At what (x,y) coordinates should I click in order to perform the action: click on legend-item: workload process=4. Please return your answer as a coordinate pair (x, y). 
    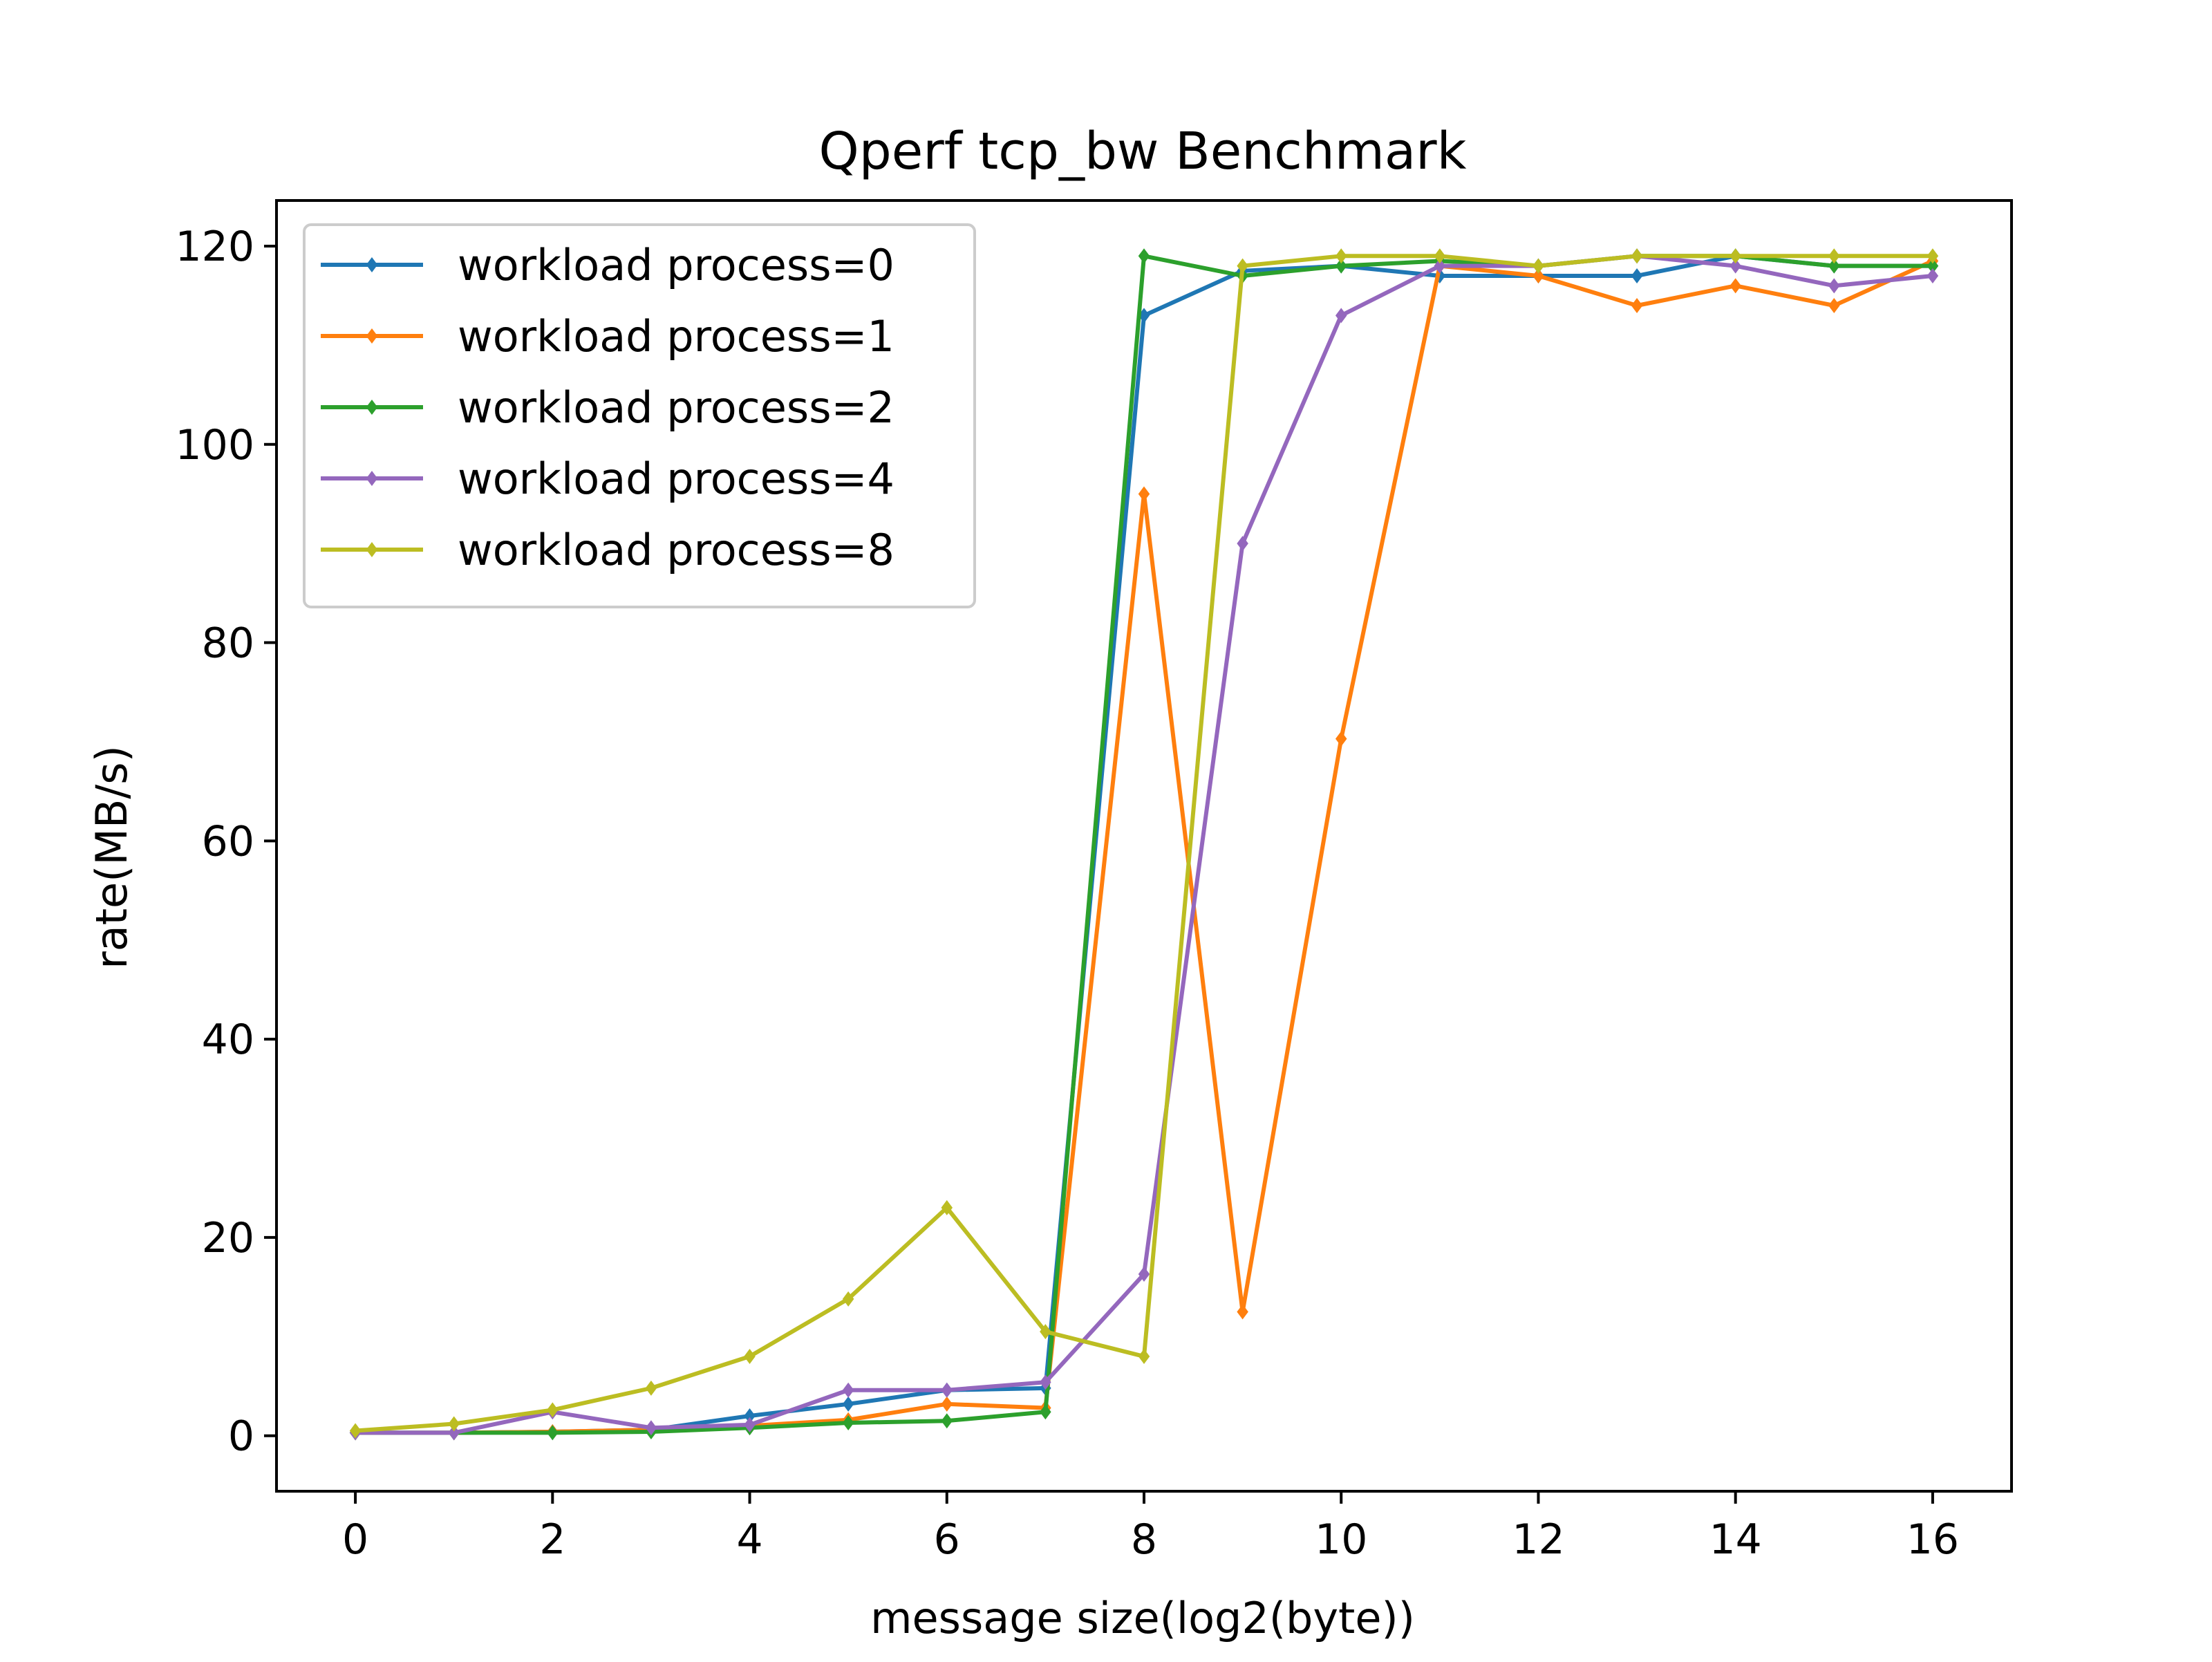
    Looking at the image, I should click on (607, 479).